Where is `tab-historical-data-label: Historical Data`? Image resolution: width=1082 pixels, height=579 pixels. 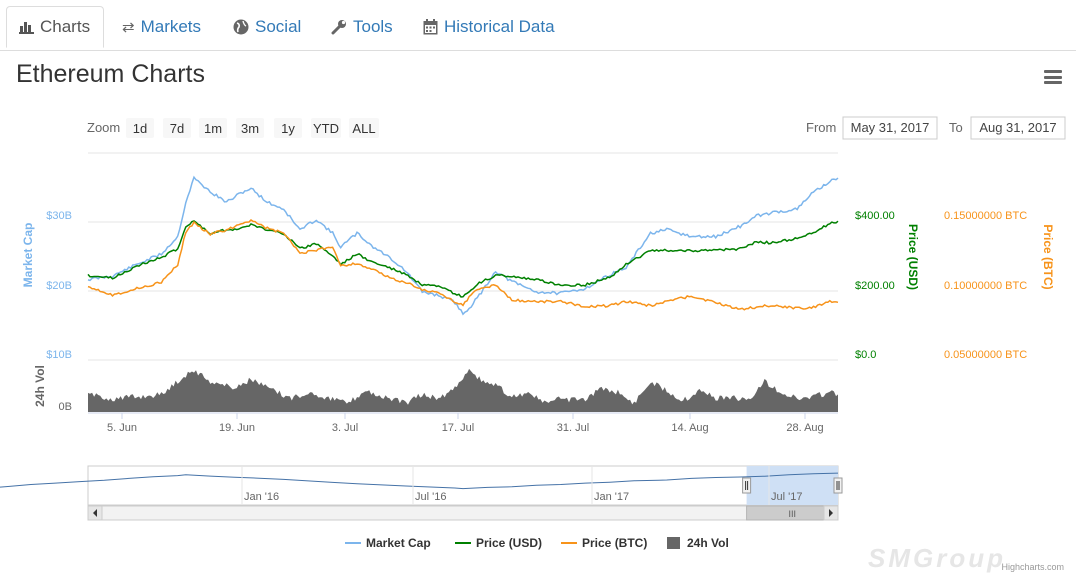
tab-historical-data-label: Historical Data is located at coordinates (499, 26).